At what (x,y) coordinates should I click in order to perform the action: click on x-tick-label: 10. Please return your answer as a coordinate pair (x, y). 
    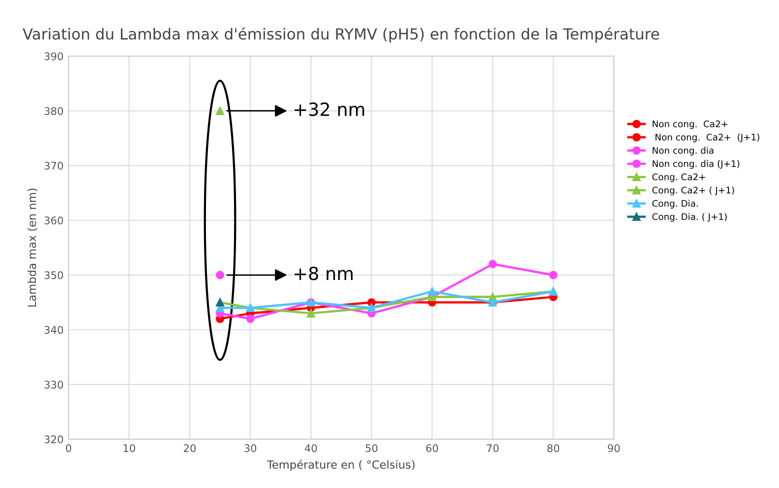
    Looking at the image, I should click on (130, 448).